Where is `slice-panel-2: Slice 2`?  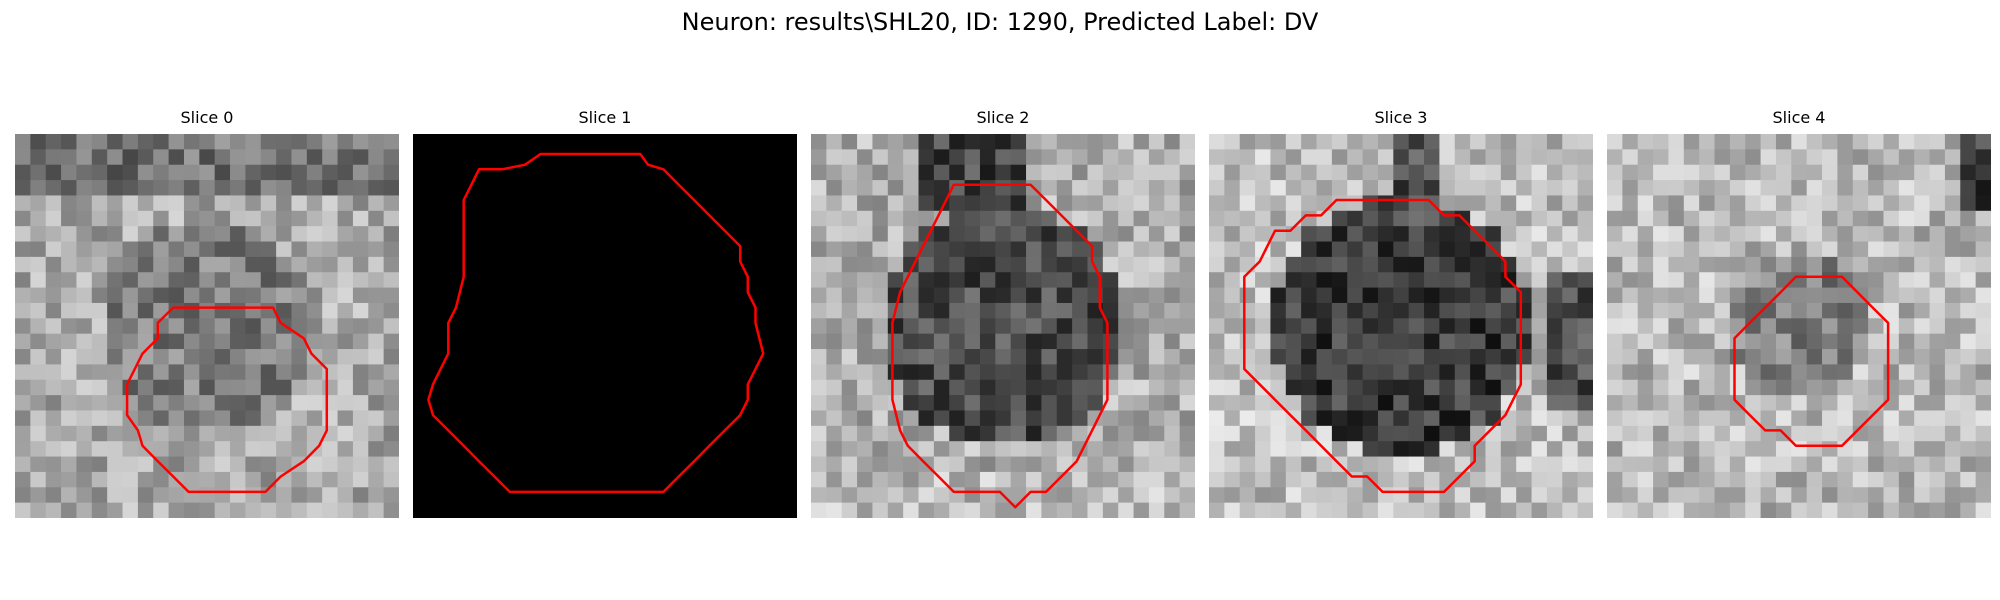 slice-panel-2: Slice 2 is located at coordinates (1003, 313).